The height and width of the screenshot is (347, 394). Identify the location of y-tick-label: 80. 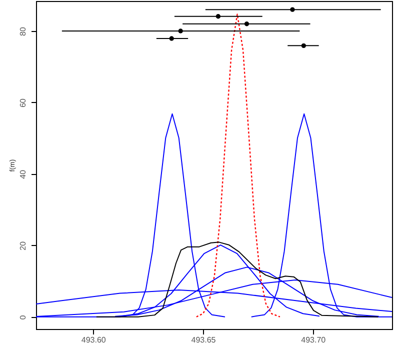
(23, 31).